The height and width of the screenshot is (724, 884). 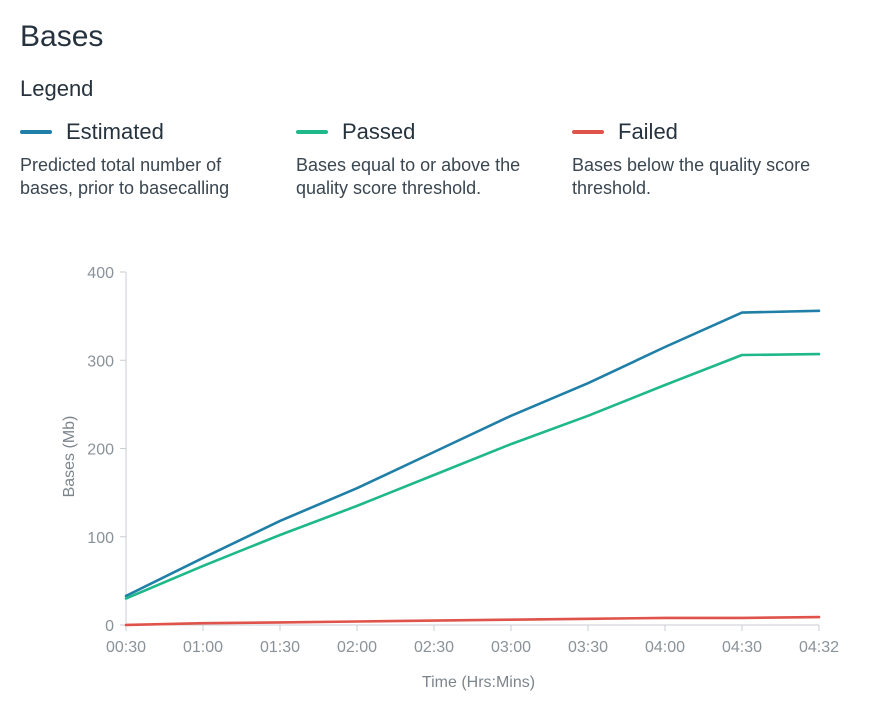 What do you see at coordinates (379, 131) in the screenshot?
I see `legend-label-passed: Passed` at bounding box center [379, 131].